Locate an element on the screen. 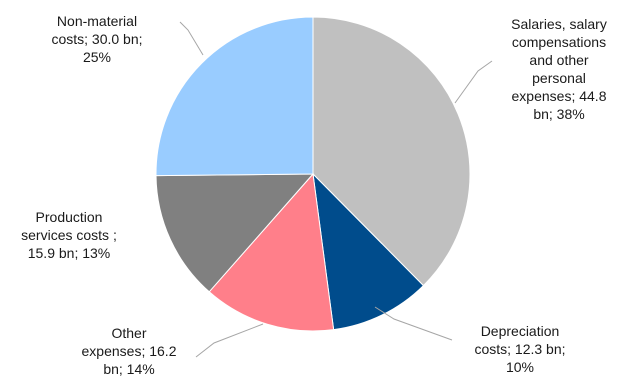 The width and height of the screenshot is (626, 378). leader-line-salaries is located at coordinates (473, 82).